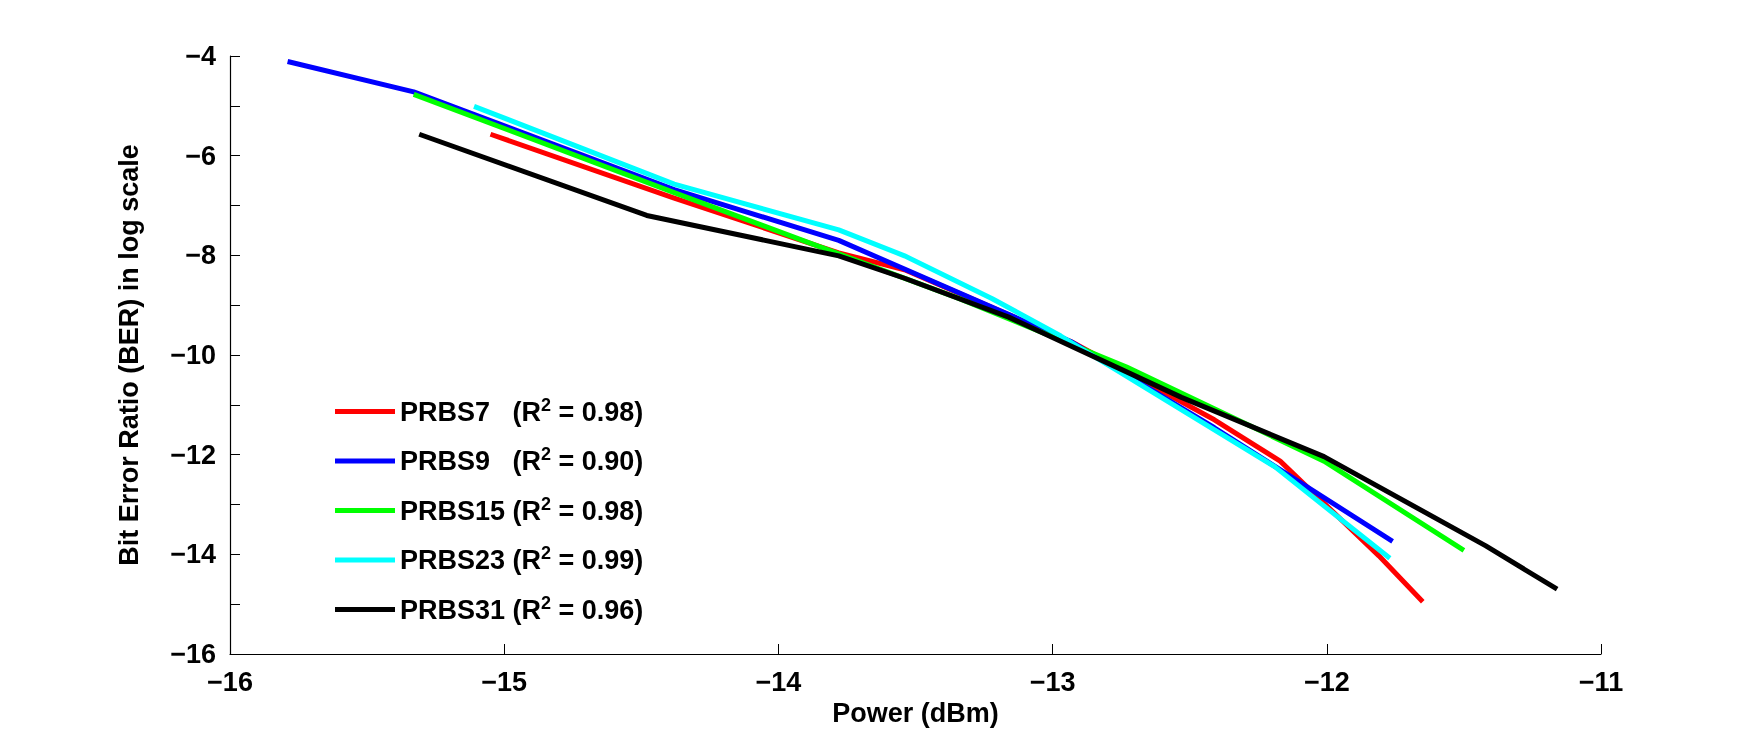 This screenshot has width=1759, height=753. I want to click on x-tick-label: −12, so click(1326, 681).